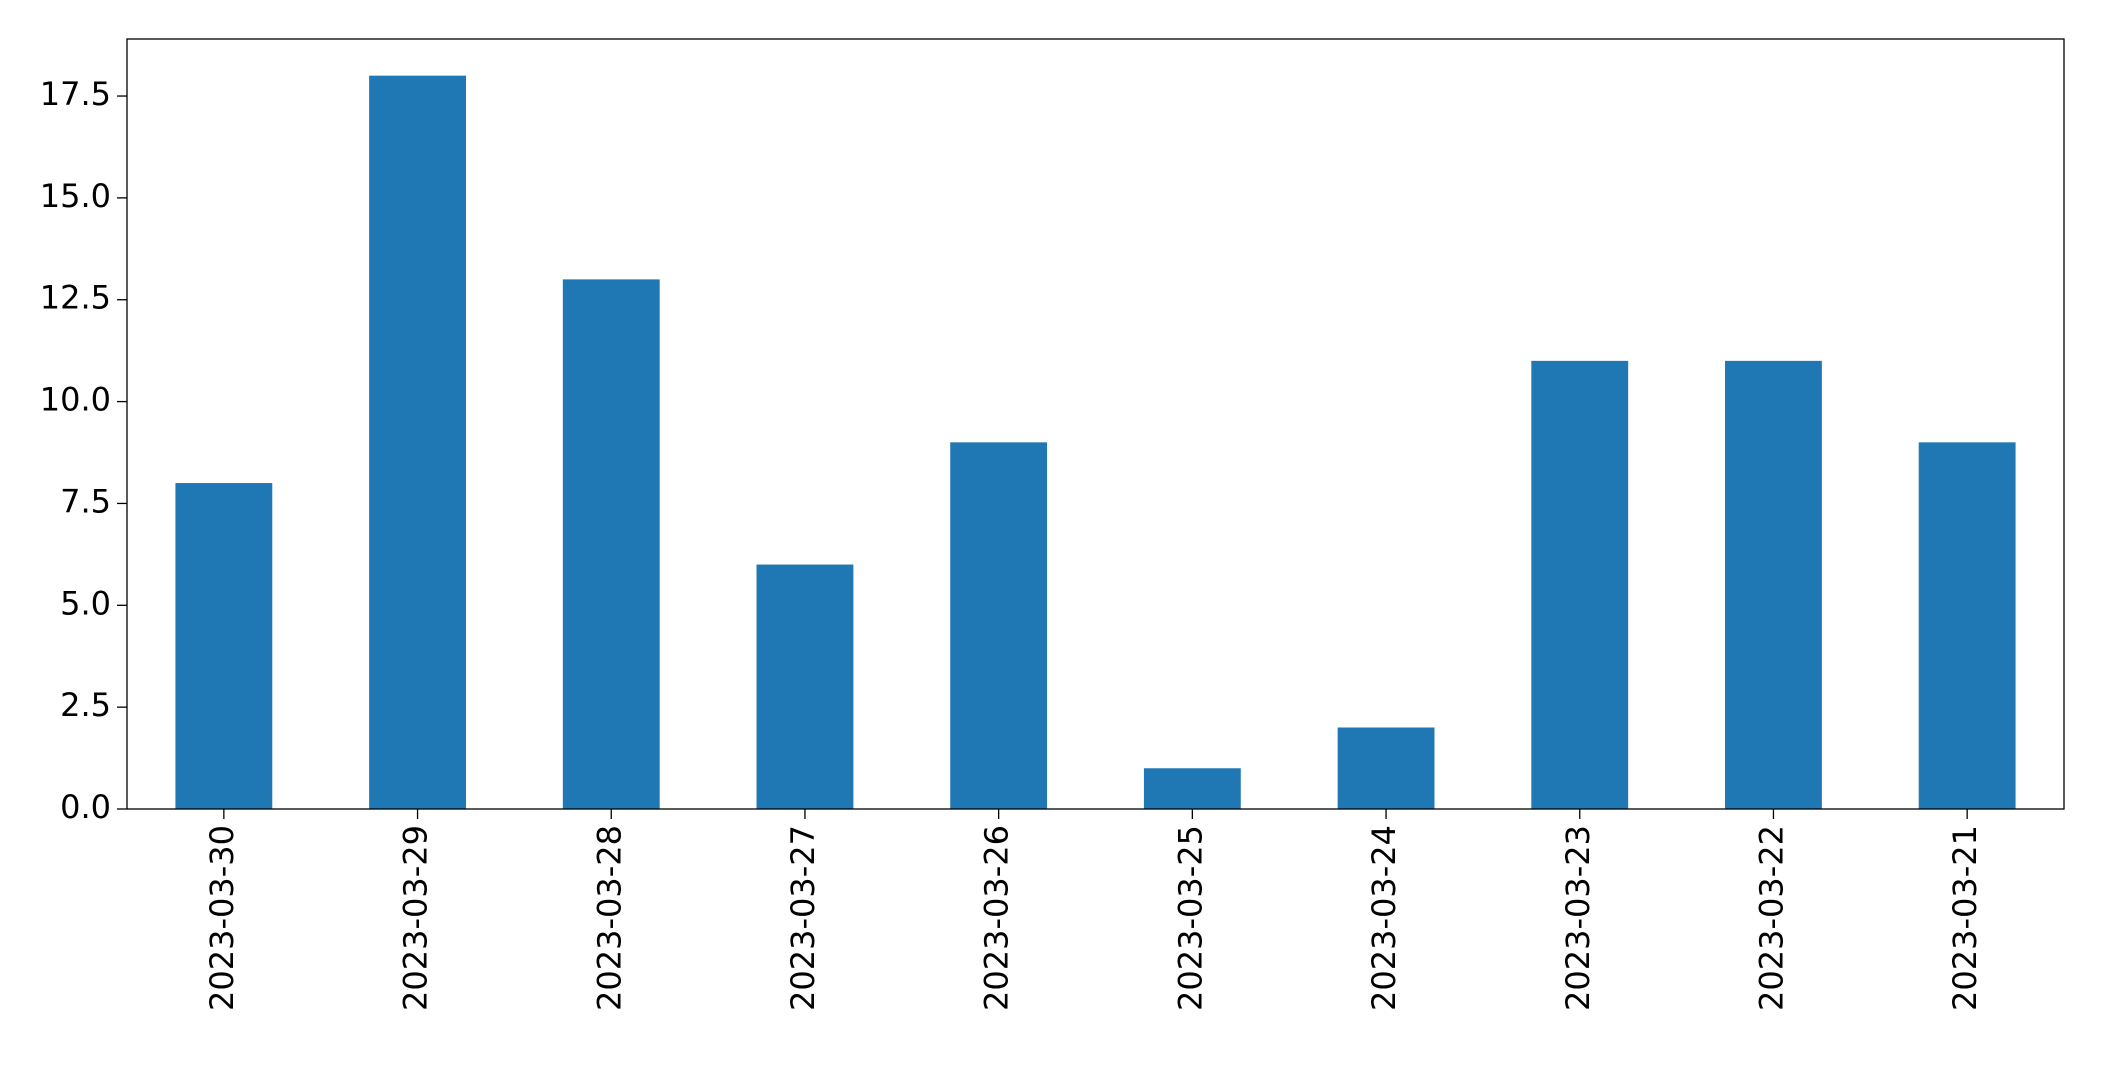 This screenshot has width=2104, height=1065. Describe the element at coordinates (1965, 918) in the screenshot. I see `x-tick-label: 2023-03-21` at that location.